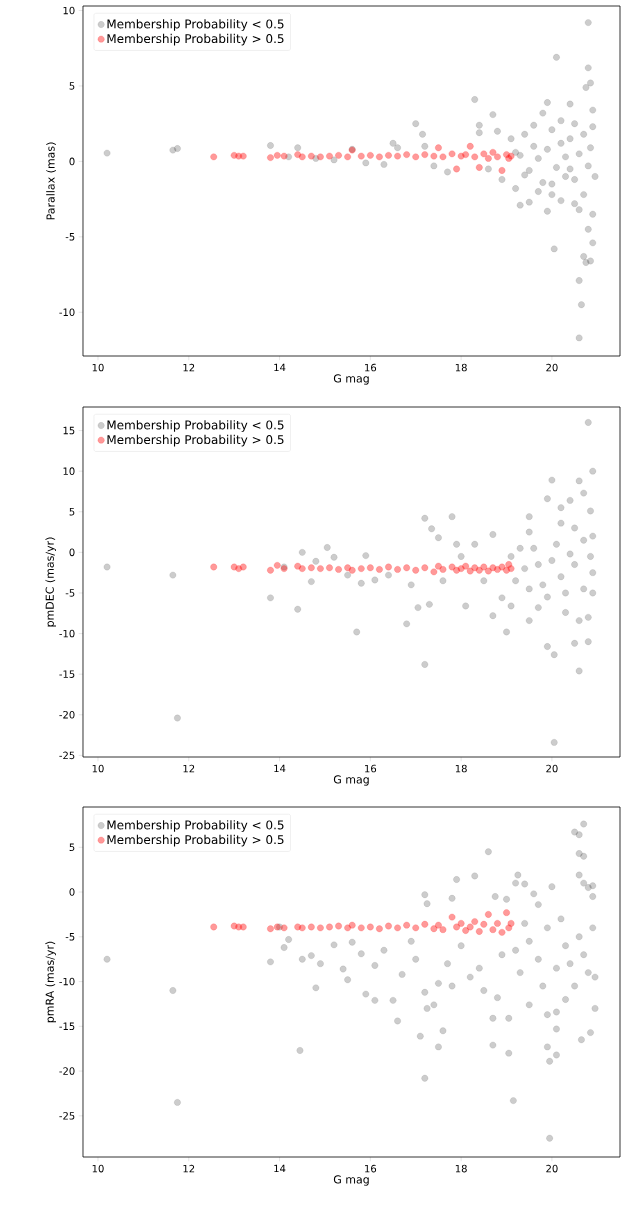 This screenshot has height=1207, width=622. Describe the element at coordinates (280, 768) in the screenshot. I see `x-tick-label: 14` at that location.